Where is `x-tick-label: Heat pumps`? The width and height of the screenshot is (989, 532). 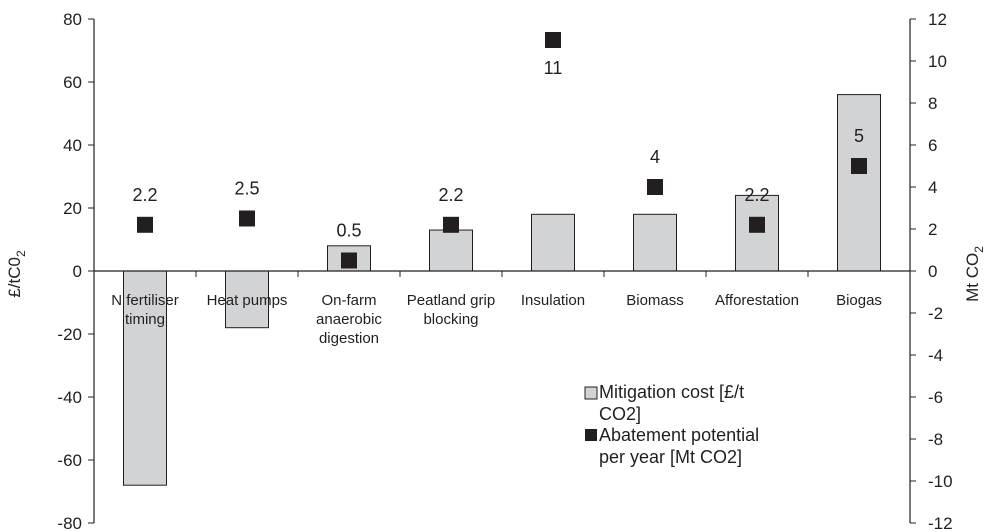 x-tick-label: Heat pumps is located at coordinates (247, 300).